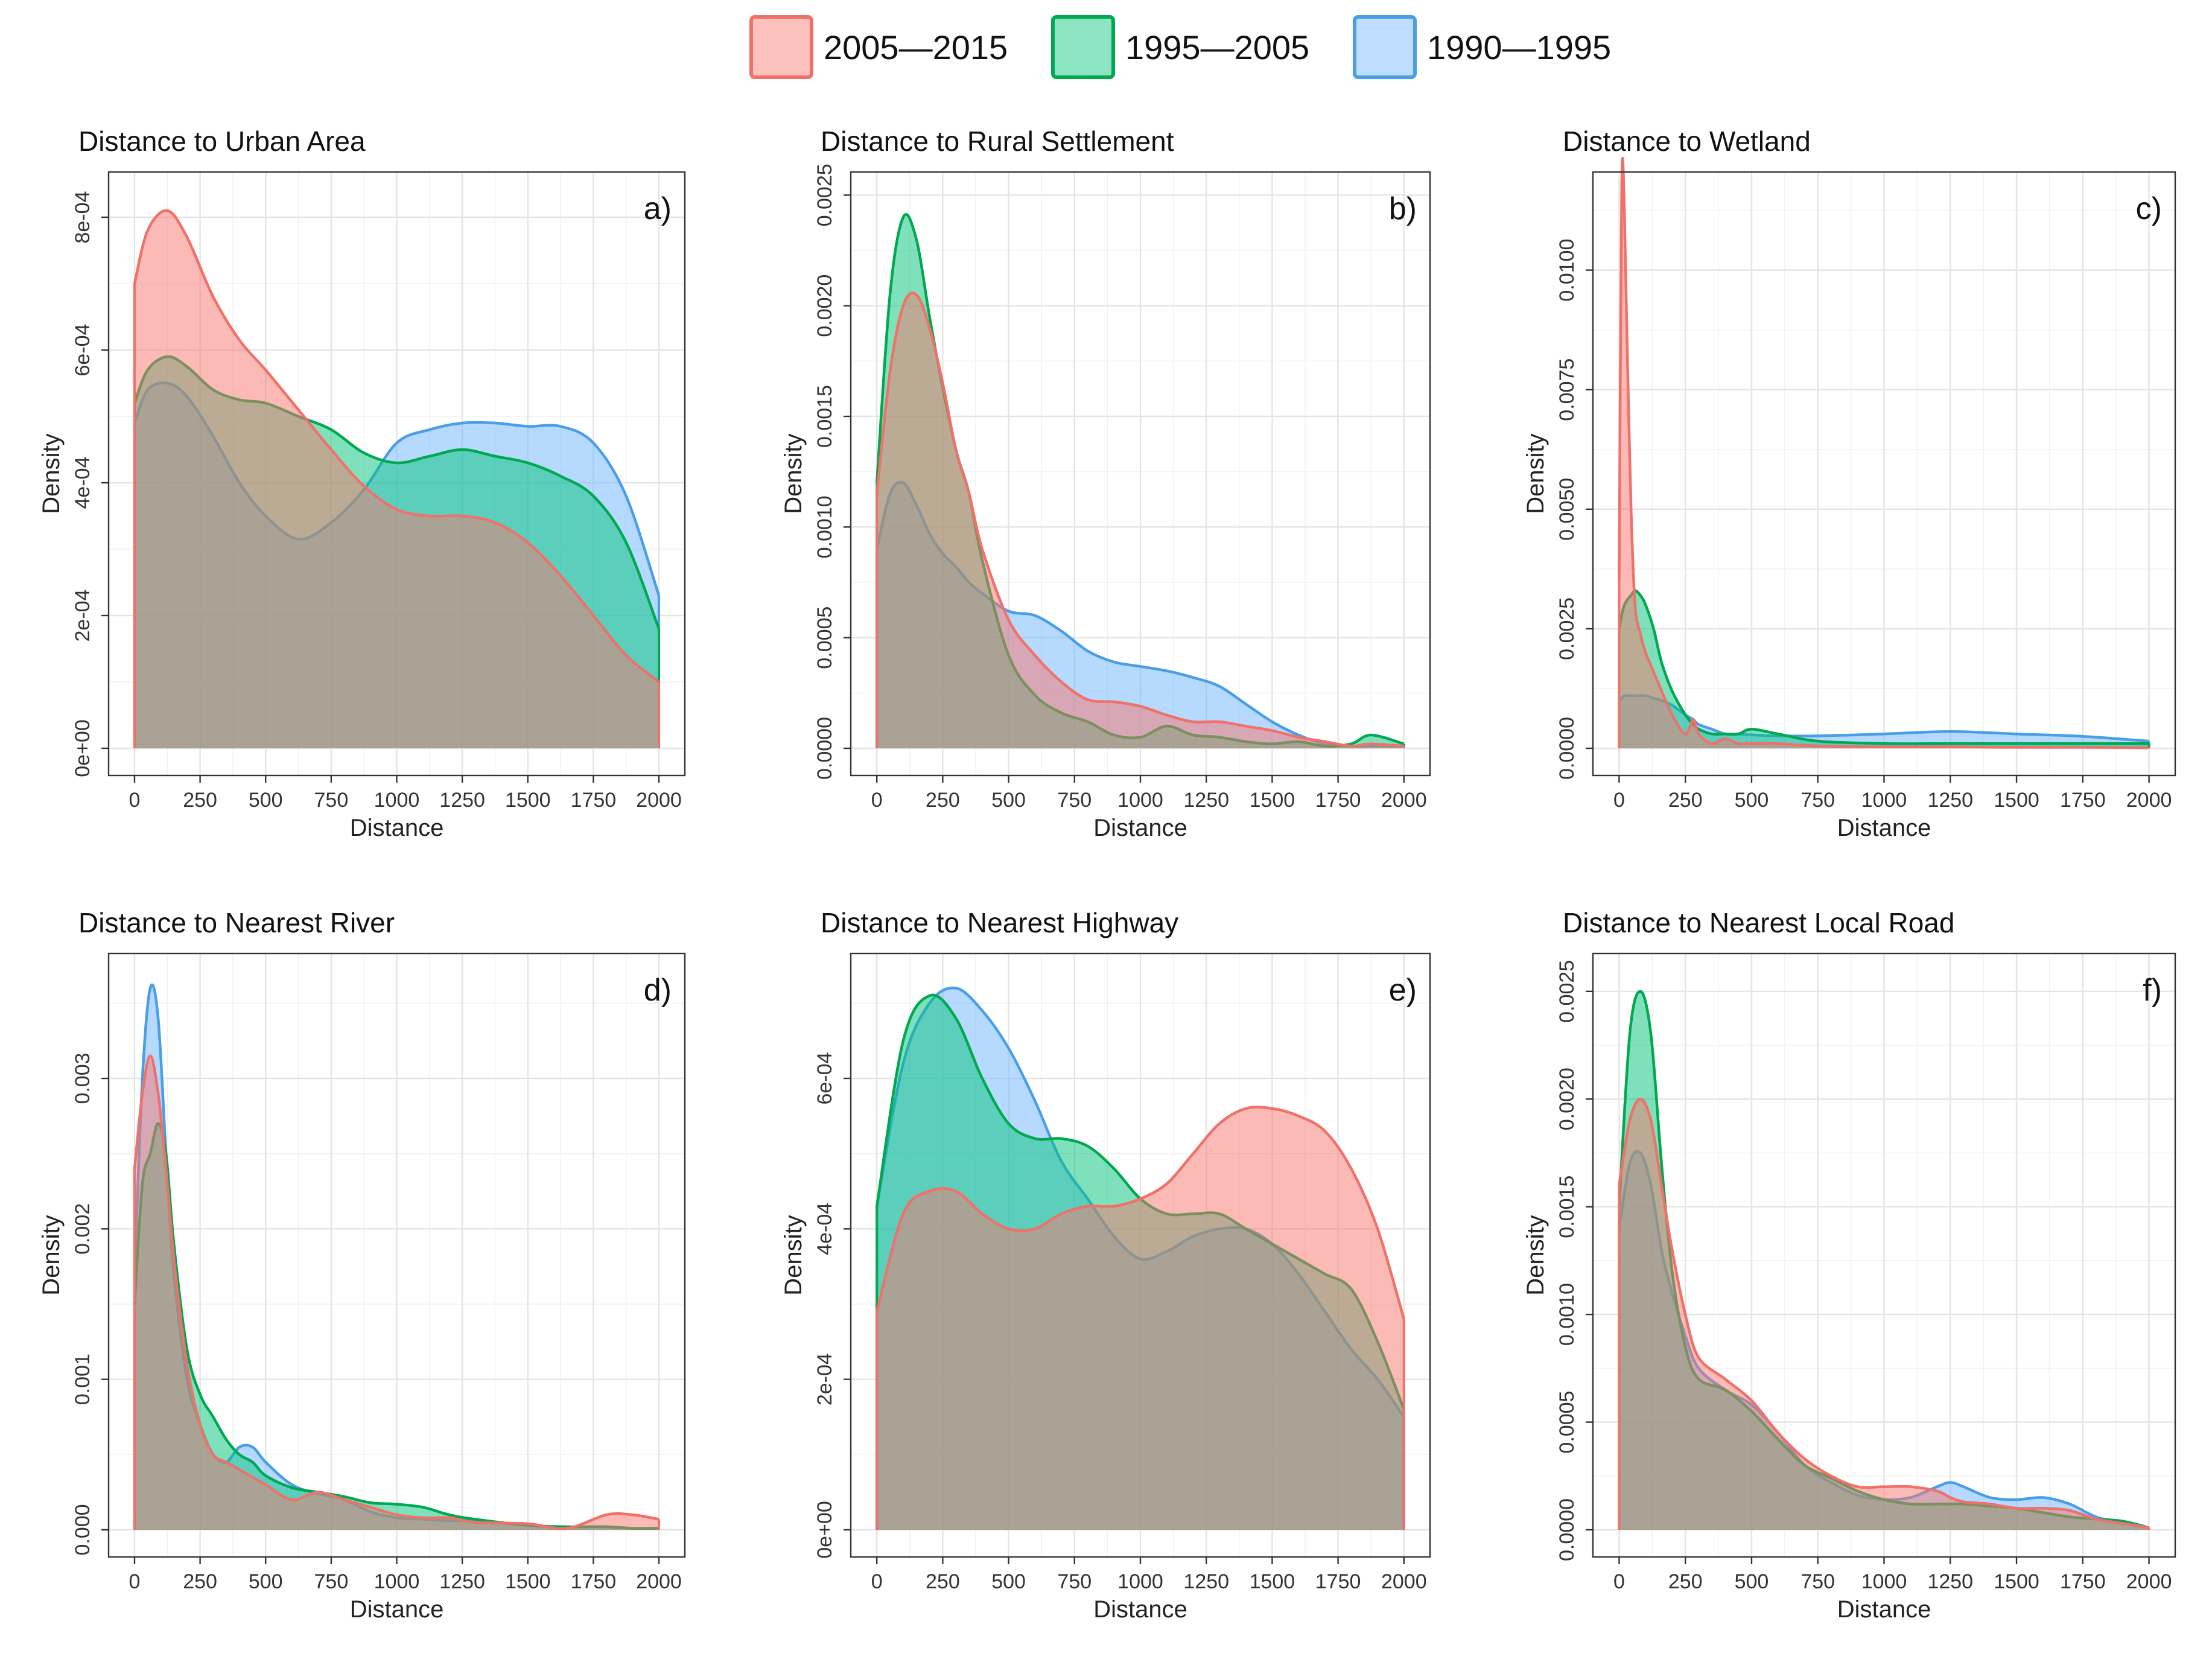 Image resolution: width=2212 pixels, height=1668 pixels. Describe the element at coordinates (658, 208) in the screenshot. I see `panel-tag: a)` at that location.